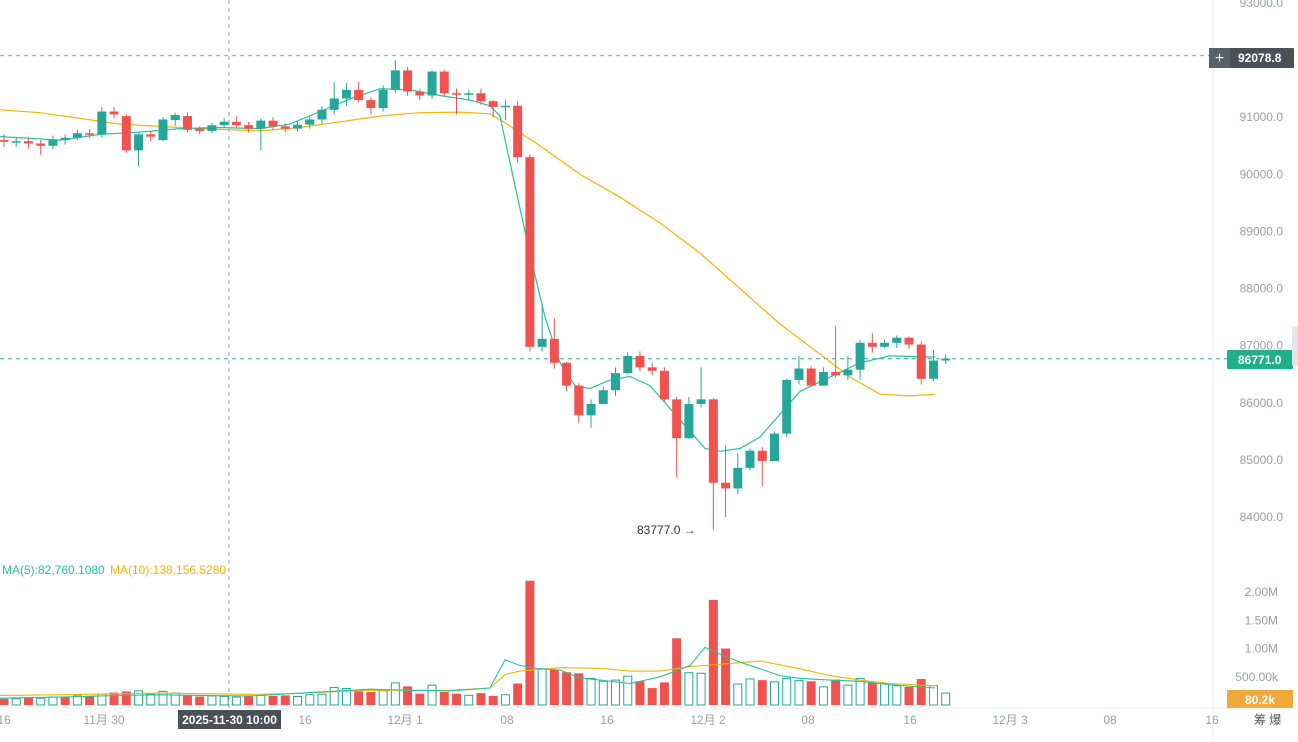 This screenshot has width=1298, height=742. What do you see at coordinates (1260, 699) in the screenshot?
I see `last-volume-bg` at bounding box center [1260, 699].